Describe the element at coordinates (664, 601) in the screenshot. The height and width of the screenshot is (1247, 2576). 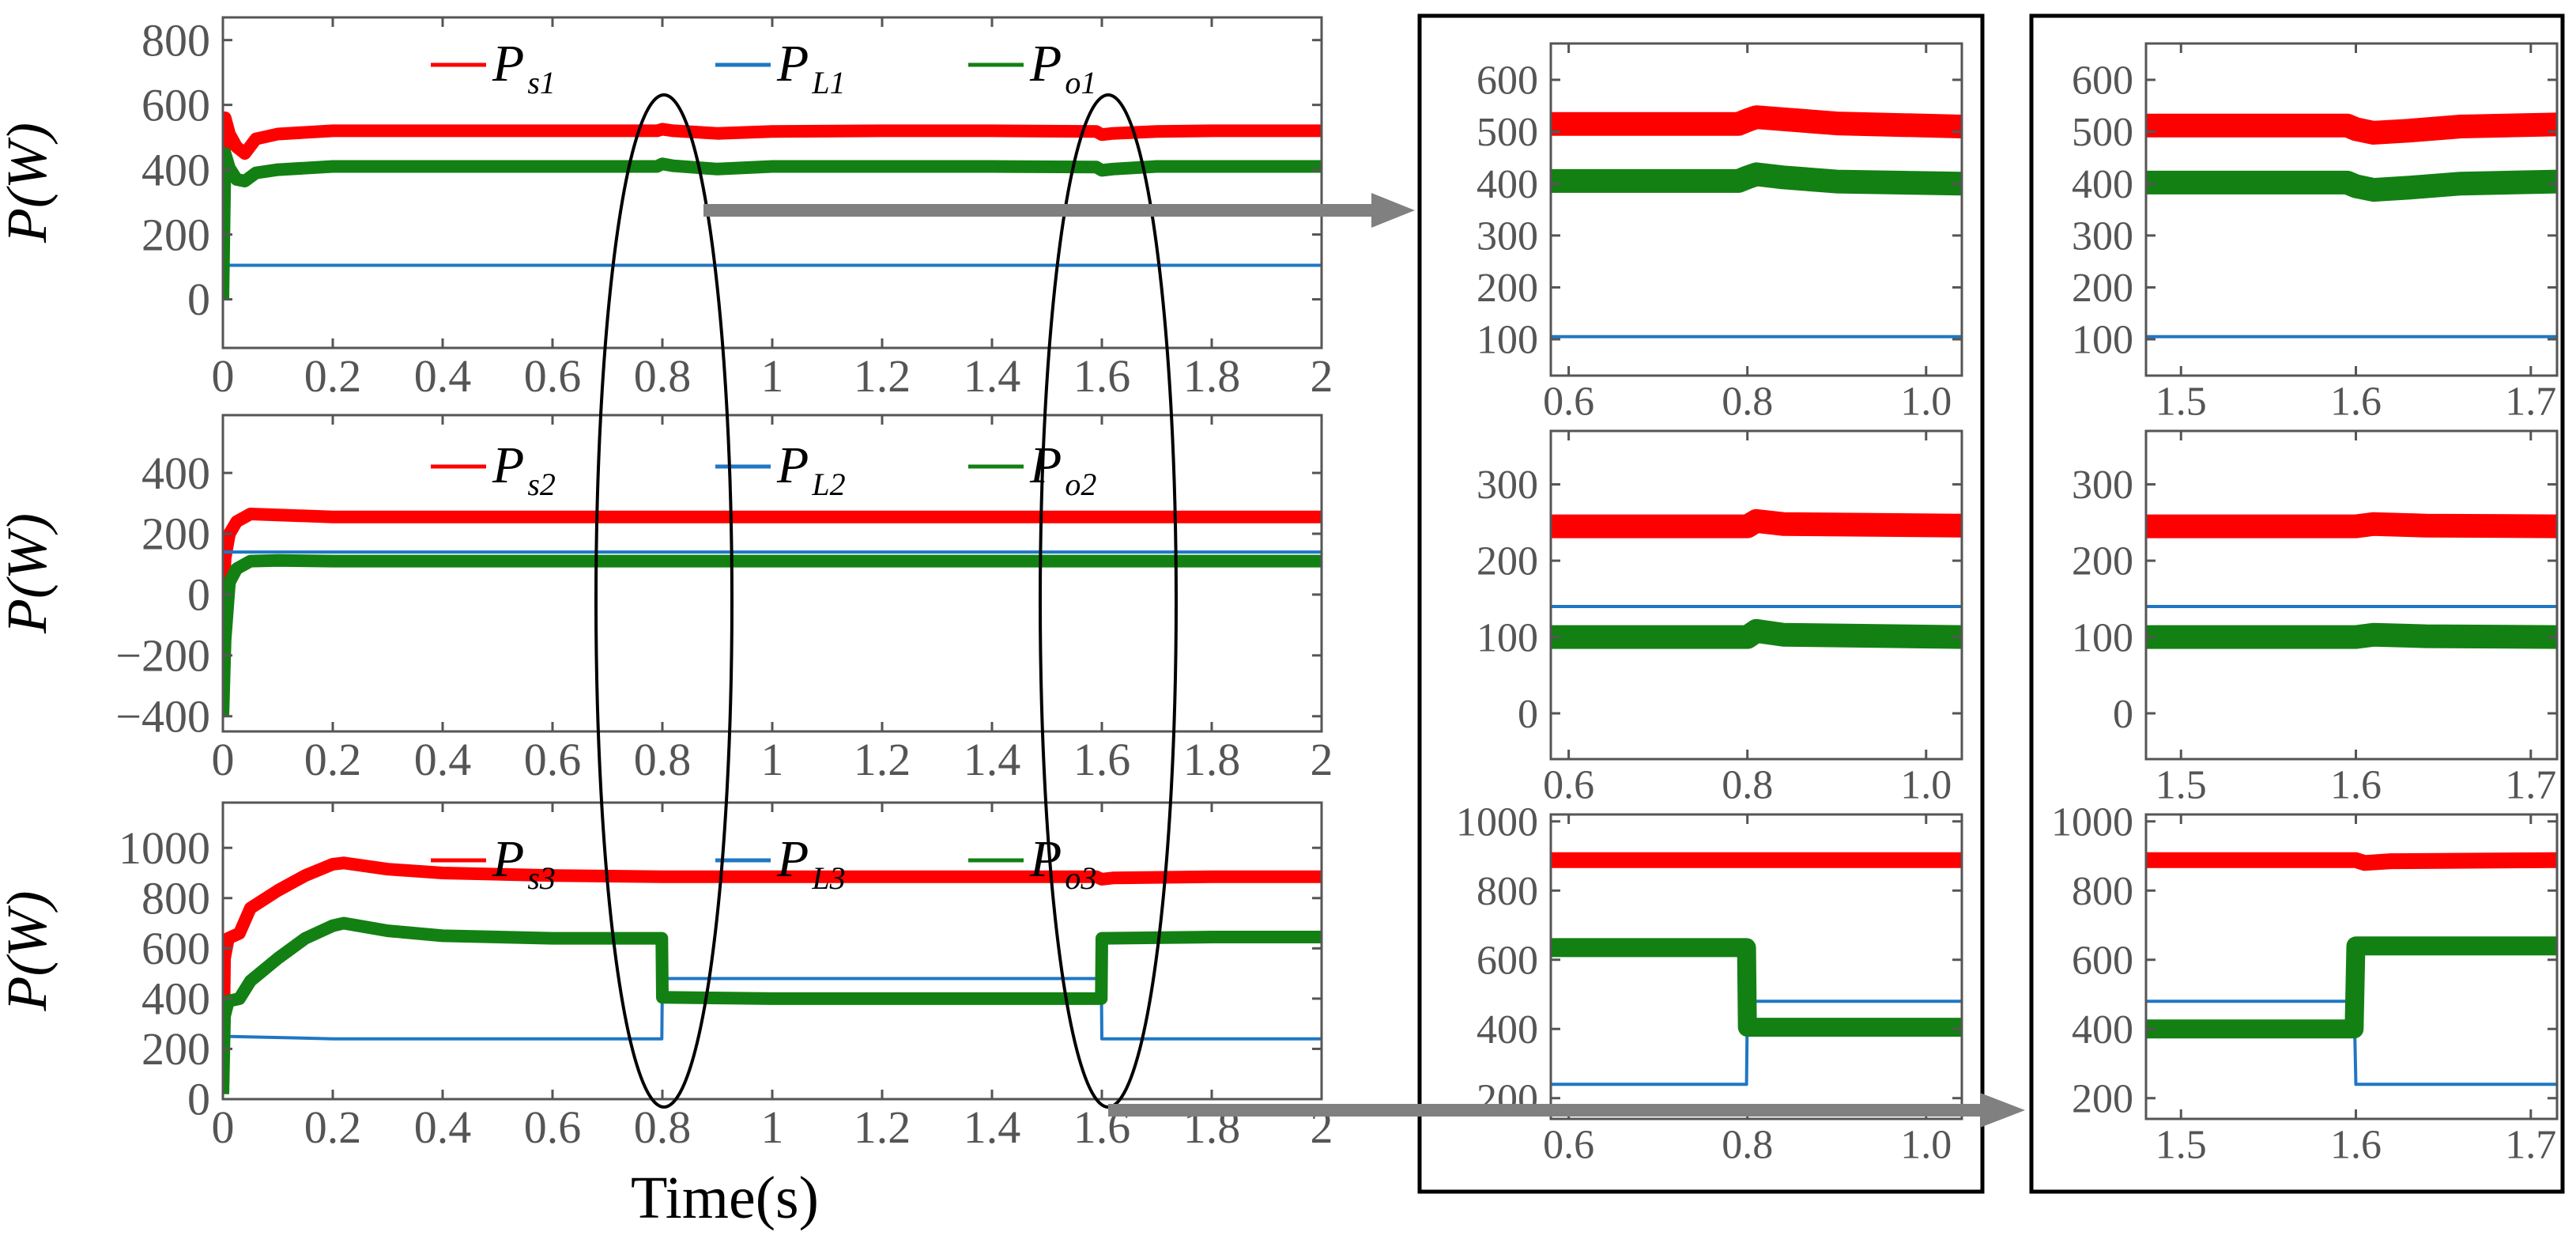
I see `zoom-ellipse-0.8s` at that location.